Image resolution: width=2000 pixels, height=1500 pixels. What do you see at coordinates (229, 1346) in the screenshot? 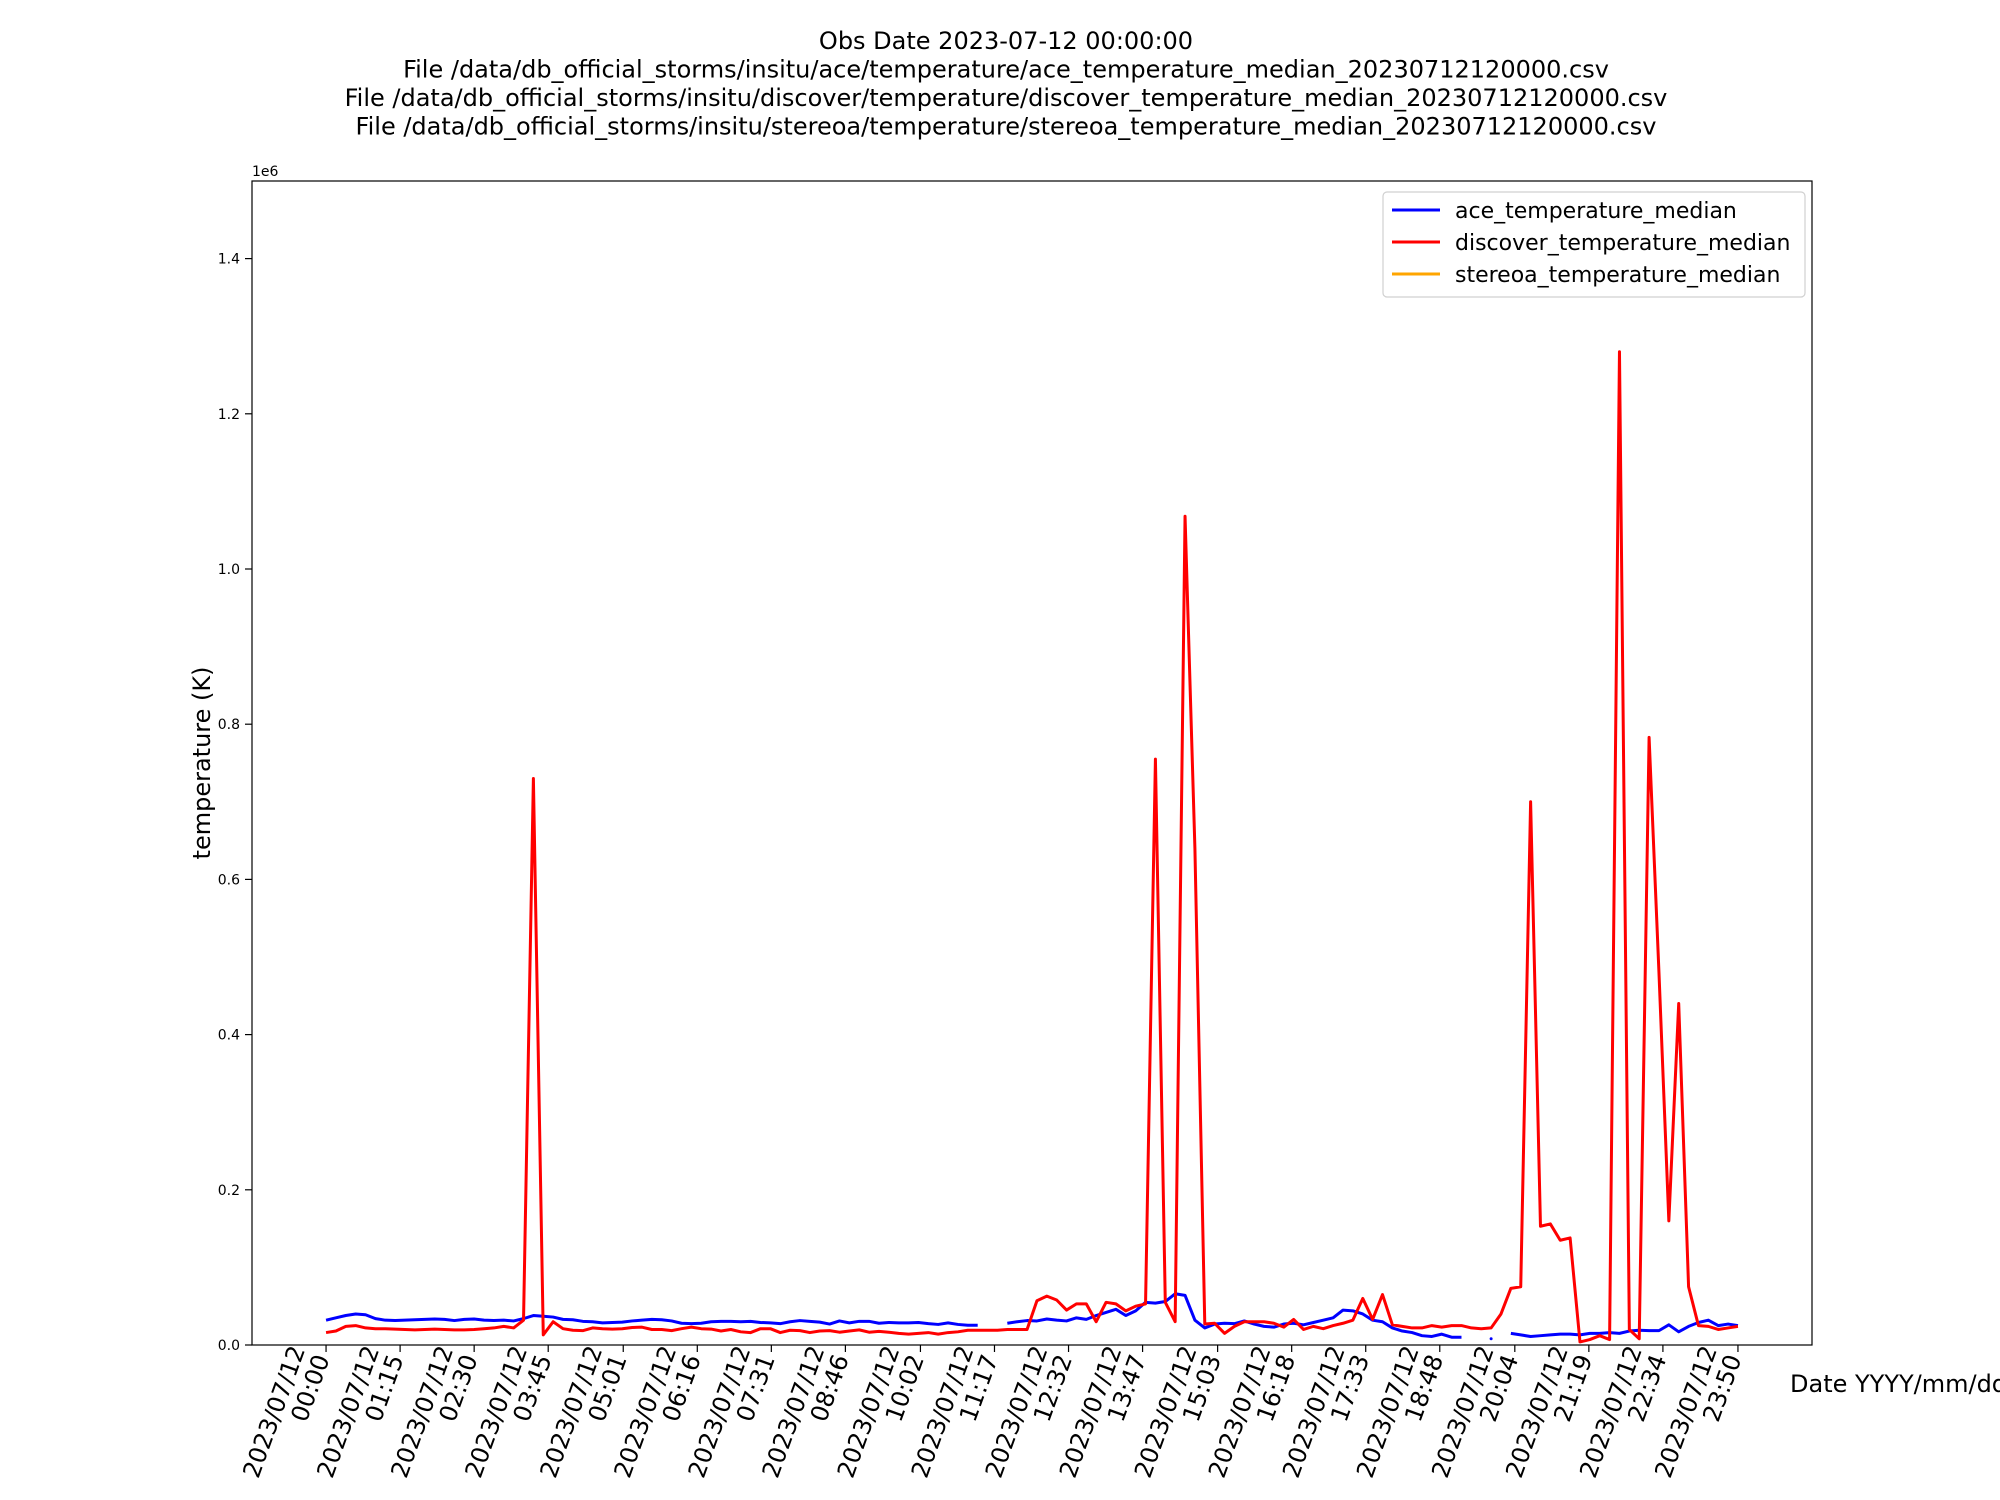
I see `y-tick-label: 0.0` at bounding box center [229, 1346].